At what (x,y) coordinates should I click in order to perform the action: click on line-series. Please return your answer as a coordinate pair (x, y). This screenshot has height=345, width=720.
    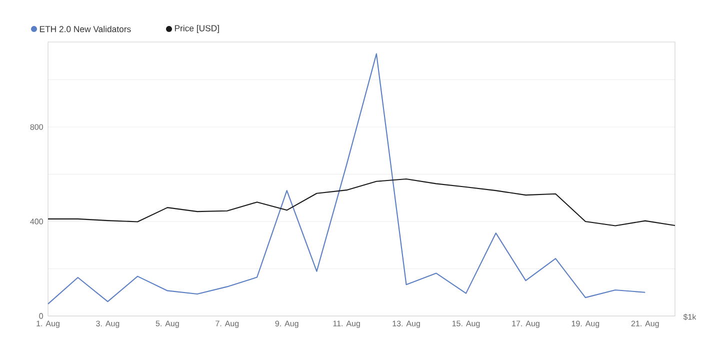
    Looking at the image, I should click on (361, 202).